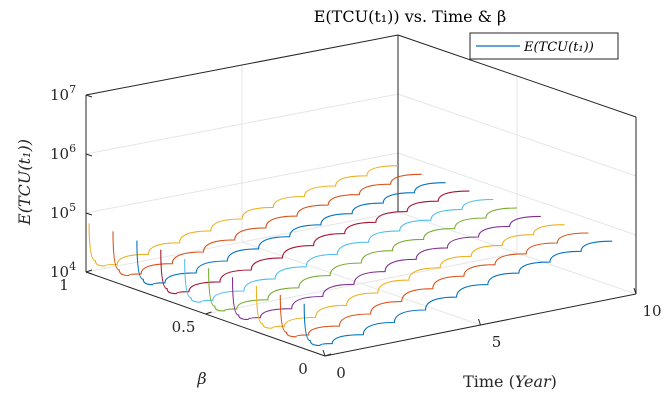 Image resolution: width=664 pixels, height=394 pixels. What do you see at coordinates (303, 369) in the screenshot?
I see `beta-tick-label: 0` at bounding box center [303, 369].